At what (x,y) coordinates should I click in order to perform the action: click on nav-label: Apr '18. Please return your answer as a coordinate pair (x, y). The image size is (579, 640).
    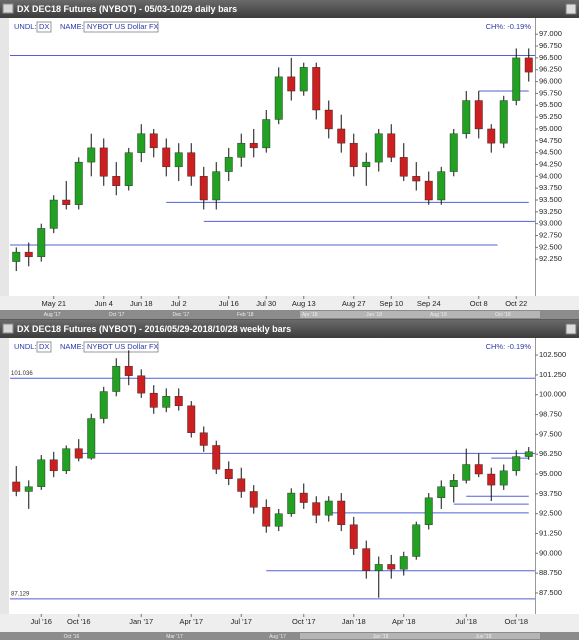
    Looking at the image, I should click on (310, 315).